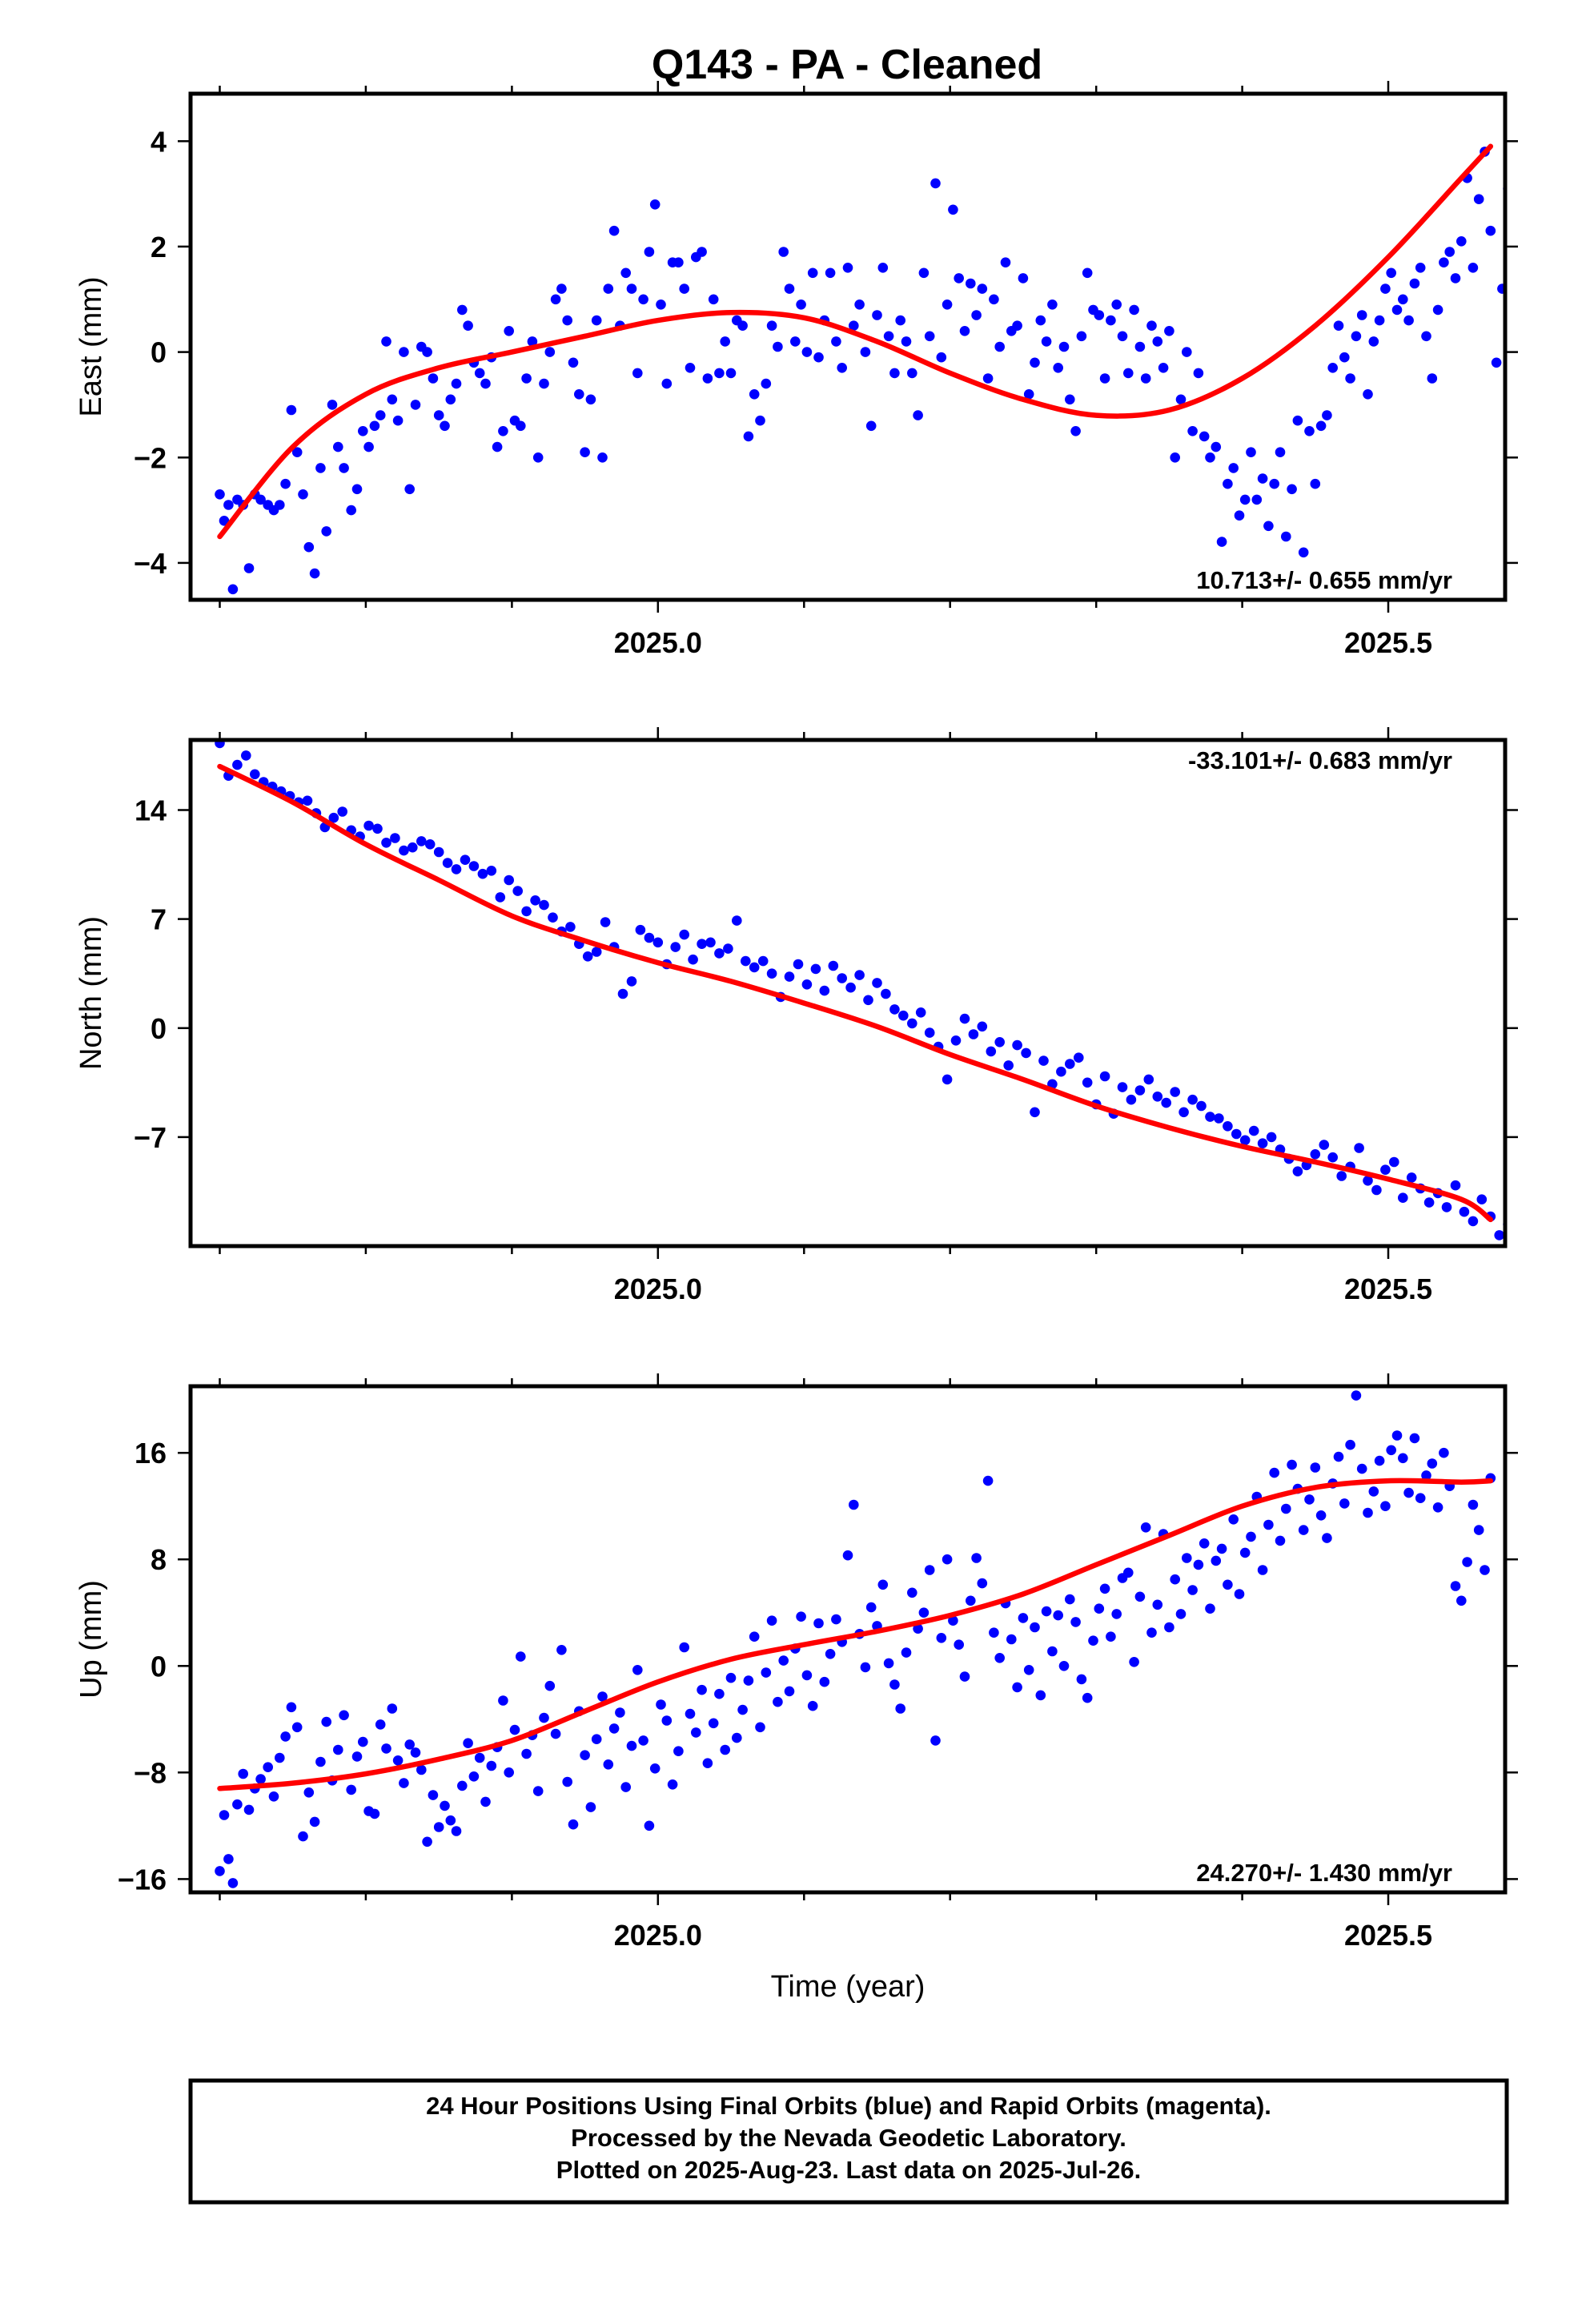  I want to click on up-fit-line, so click(855, 1634).